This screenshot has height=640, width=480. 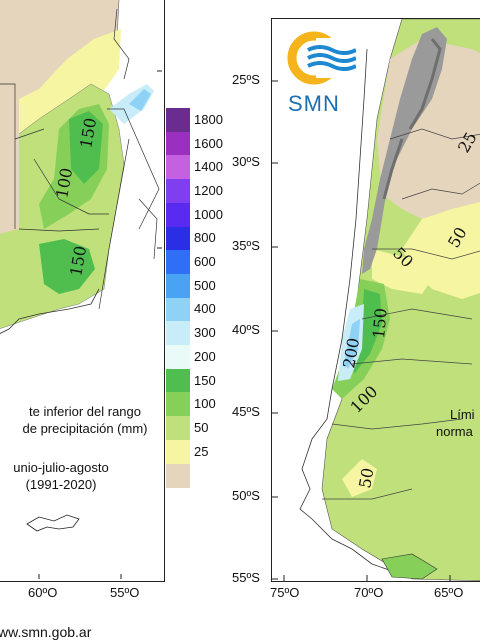 I want to click on left-coastline, so click(x=50, y=311).